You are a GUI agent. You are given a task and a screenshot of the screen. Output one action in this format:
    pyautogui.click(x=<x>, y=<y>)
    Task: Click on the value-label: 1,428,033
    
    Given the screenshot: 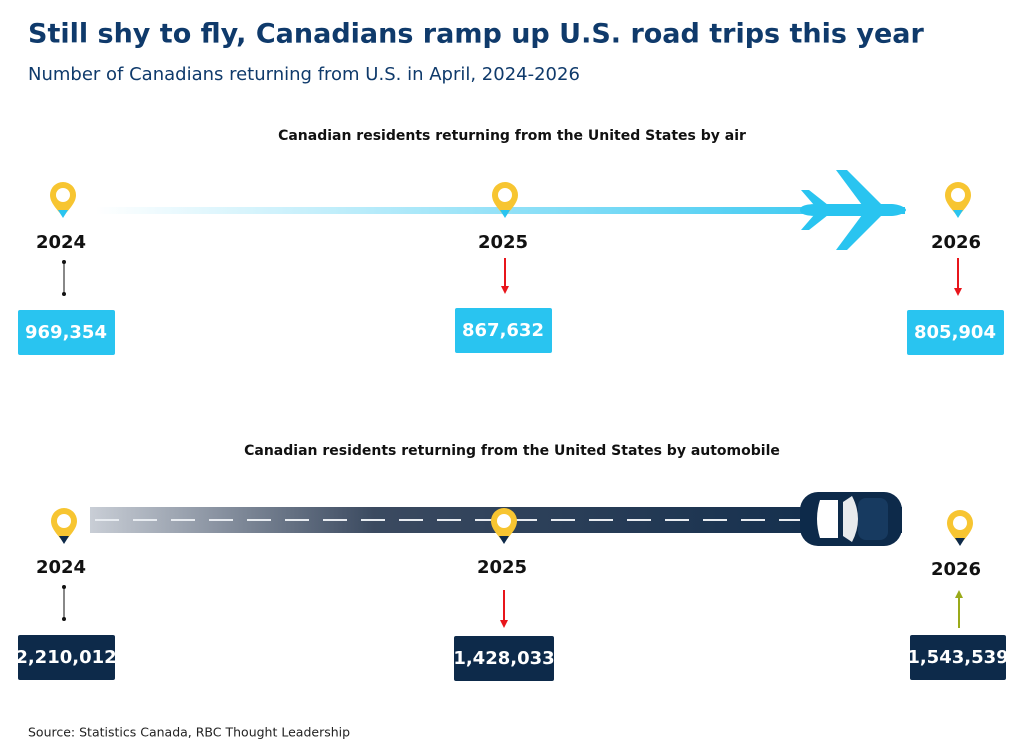 What is the action you would take?
    pyautogui.click(x=503, y=658)
    